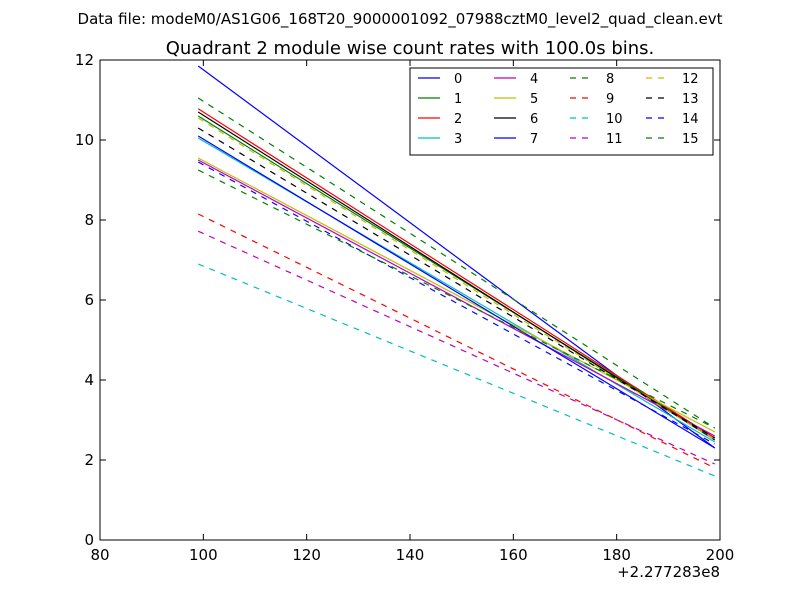 The width and height of the screenshot is (800, 600). Describe the element at coordinates (99, 555) in the screenshot. I see `x-tick-label: 80` at that location.